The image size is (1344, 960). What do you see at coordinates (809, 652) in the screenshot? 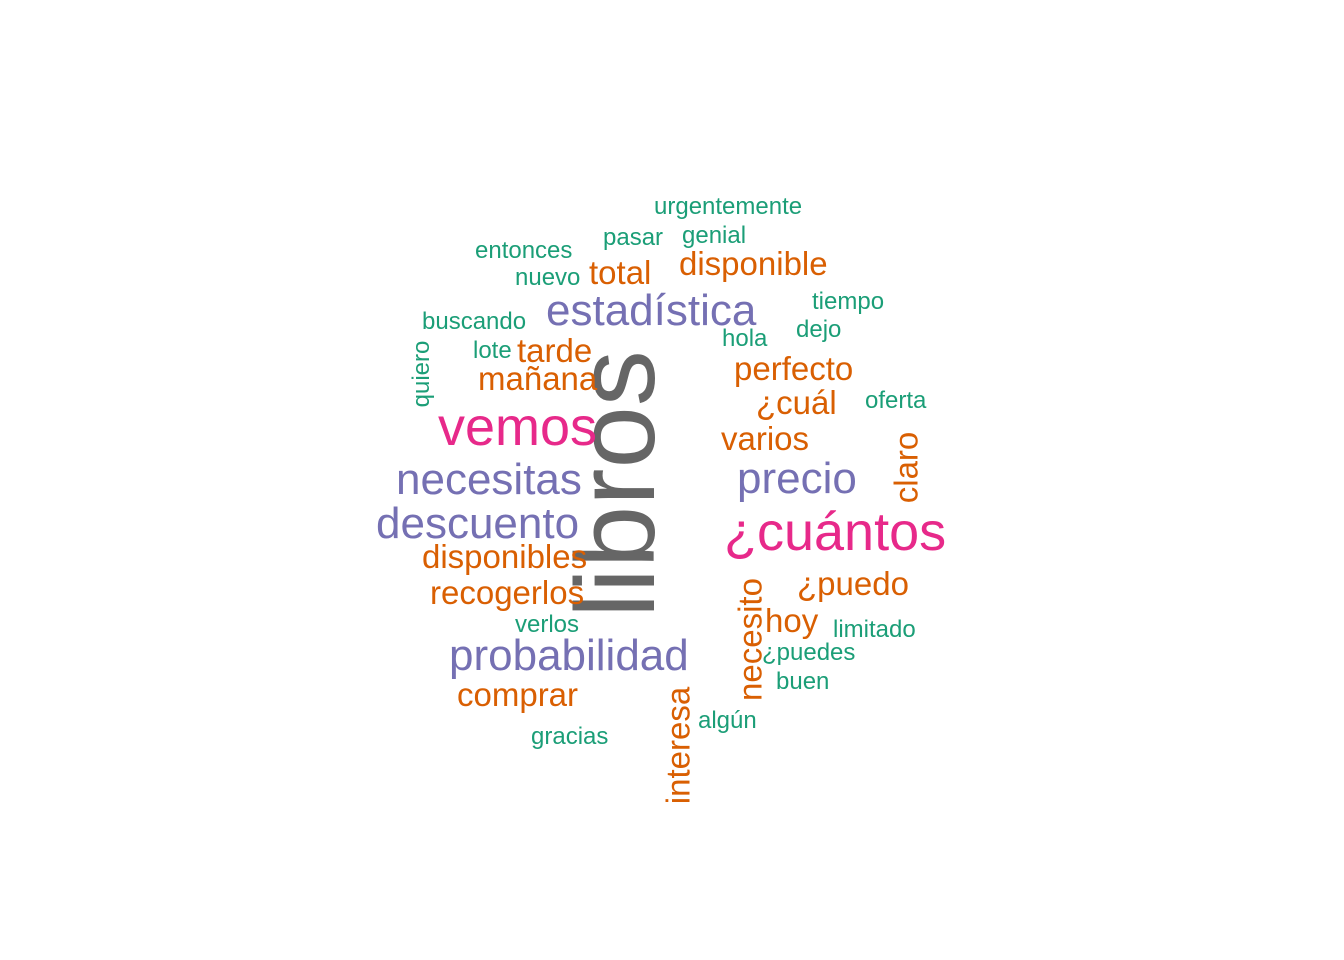
I see `word-puedes: ¿puedes` at bounding box center [809, 652].